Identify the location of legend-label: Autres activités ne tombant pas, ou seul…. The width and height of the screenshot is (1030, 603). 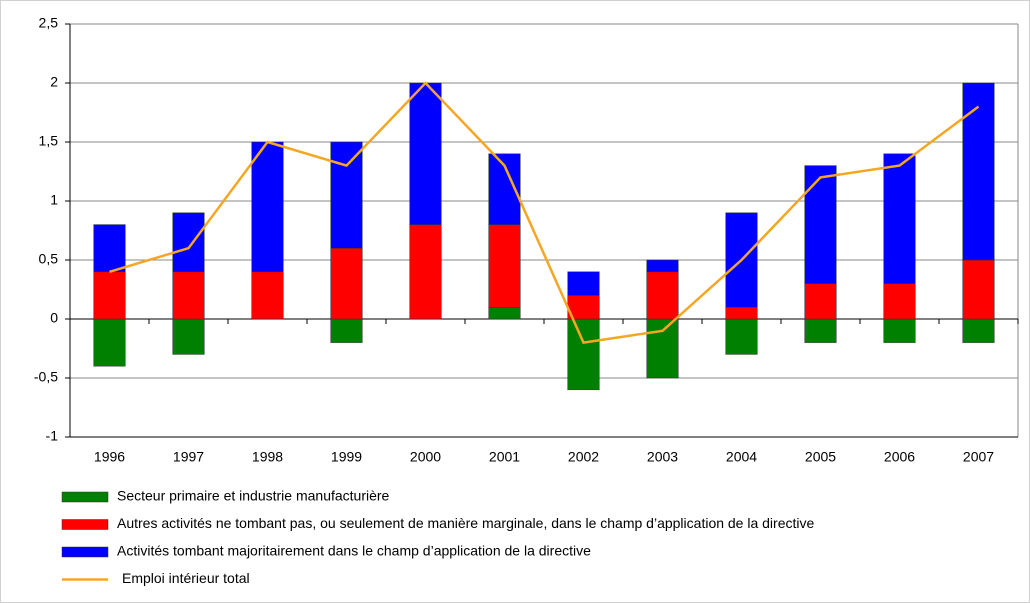
(465, 523).